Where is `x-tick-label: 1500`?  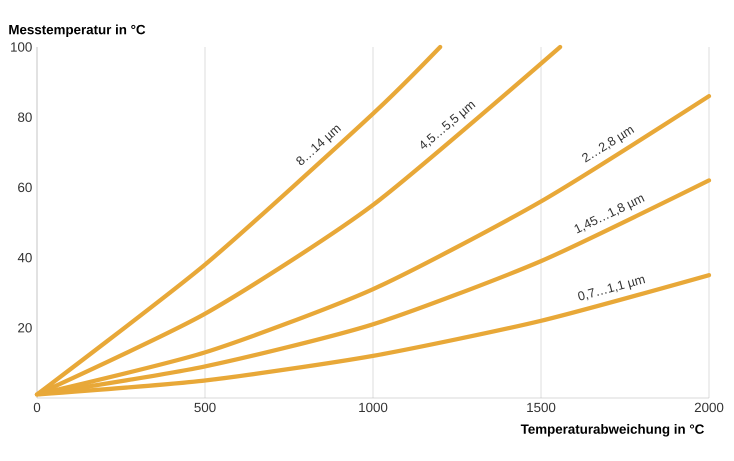
x-tick-label: 1500 is located at coordinates (541, 407).